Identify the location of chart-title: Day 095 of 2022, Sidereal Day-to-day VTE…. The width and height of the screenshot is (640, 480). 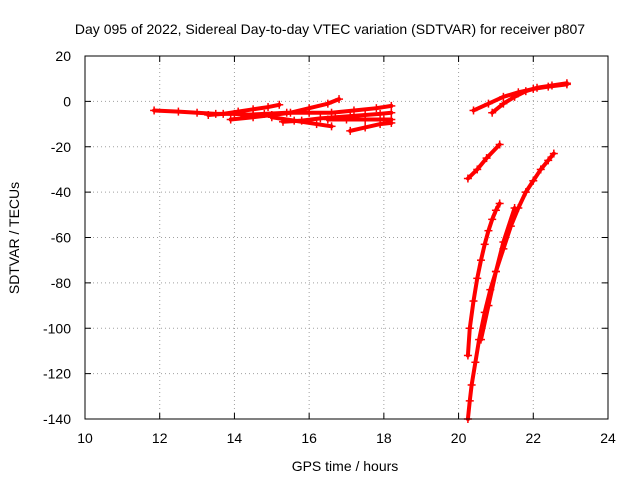
(330, 29).